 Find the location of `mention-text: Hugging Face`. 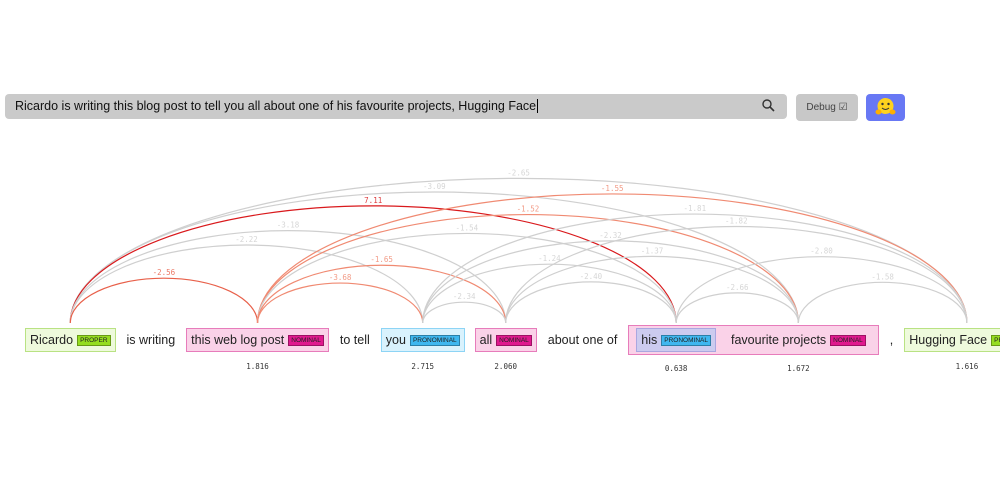

mention-text: Hugging Face is located at coordinates (948, 340).